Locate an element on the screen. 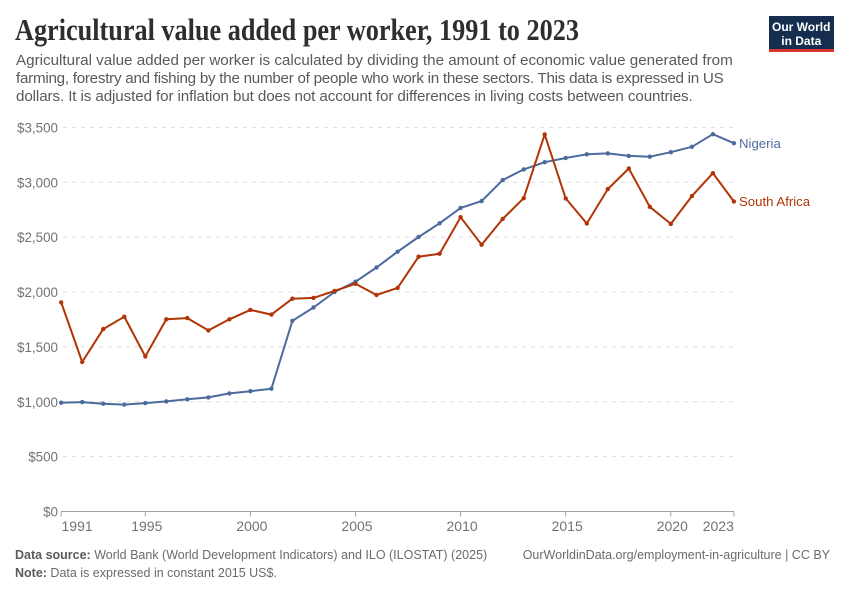 The height and width of the screenshot is (600, 850). svg-text: $3,000 is located at coordinates (37, 182).